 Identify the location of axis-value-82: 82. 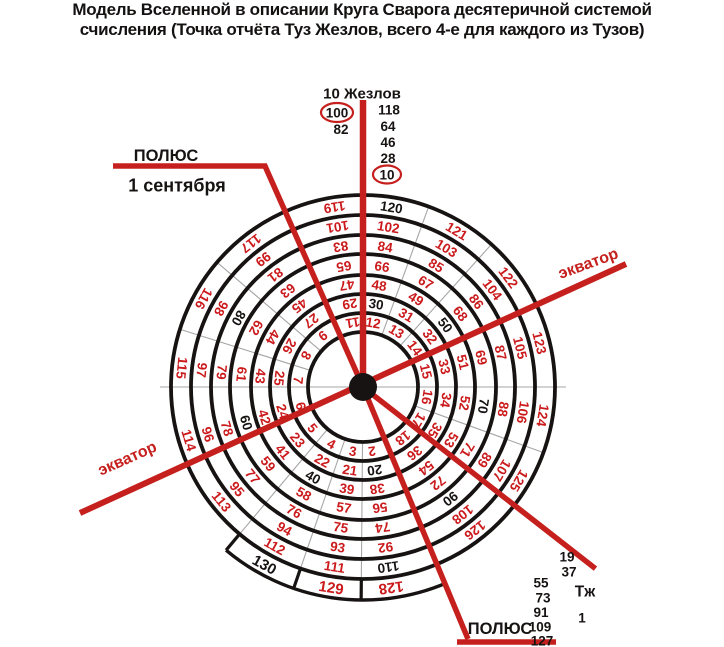
(340, 129).